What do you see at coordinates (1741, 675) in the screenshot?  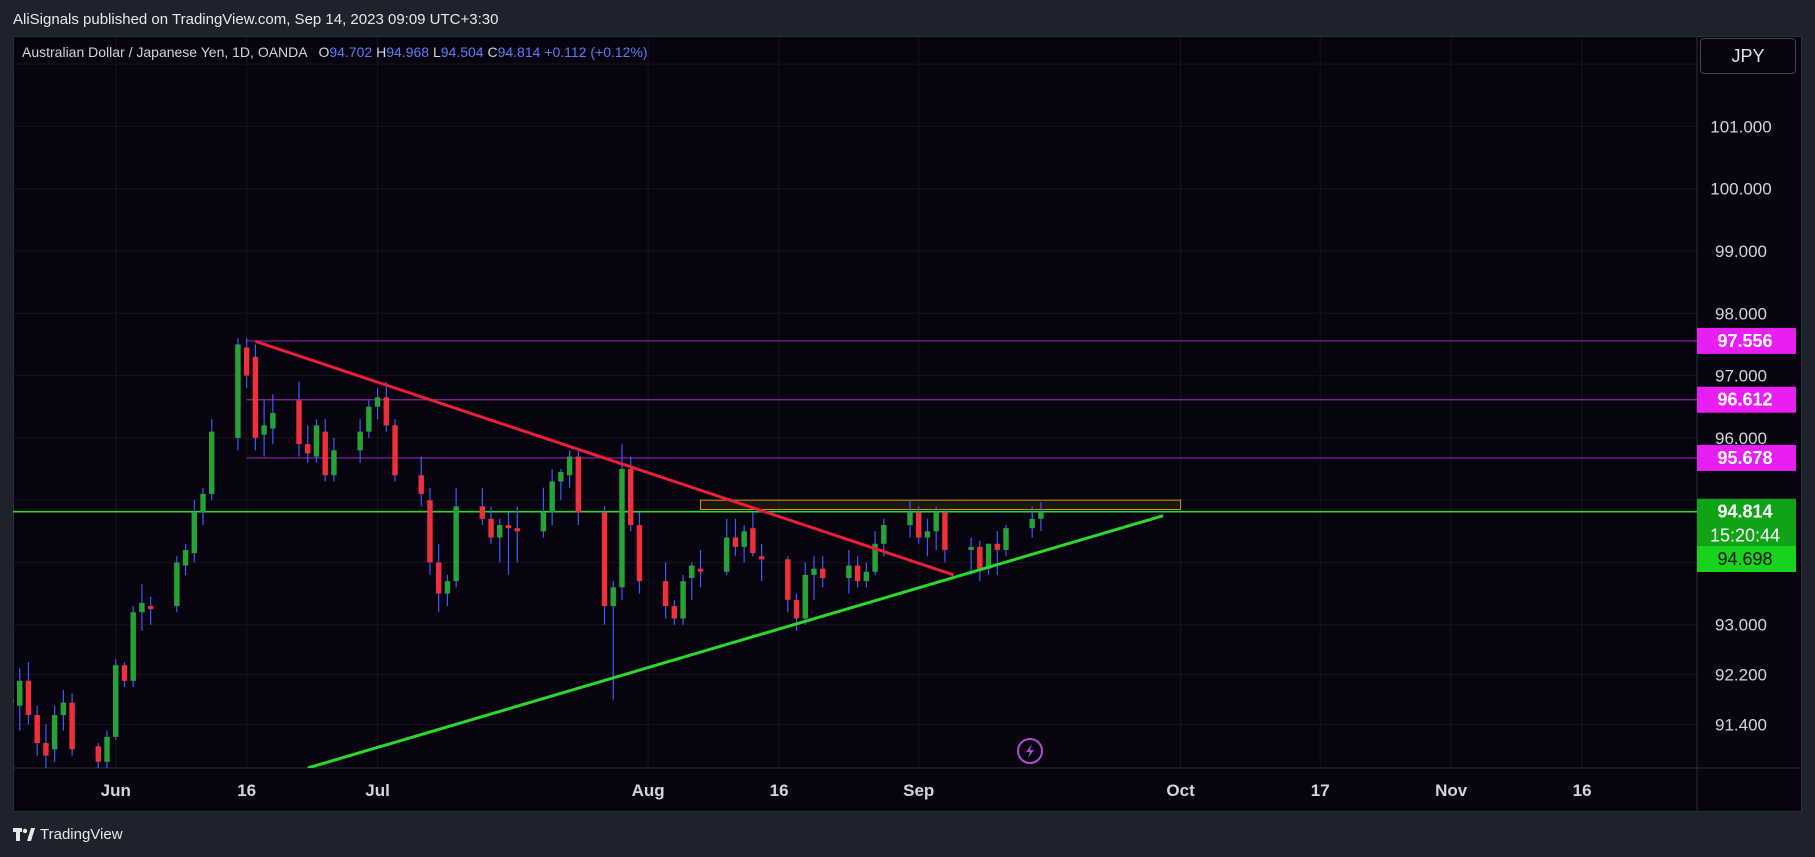 I see `y-tick-label: 92.200` at bounding box center [1741, 675].